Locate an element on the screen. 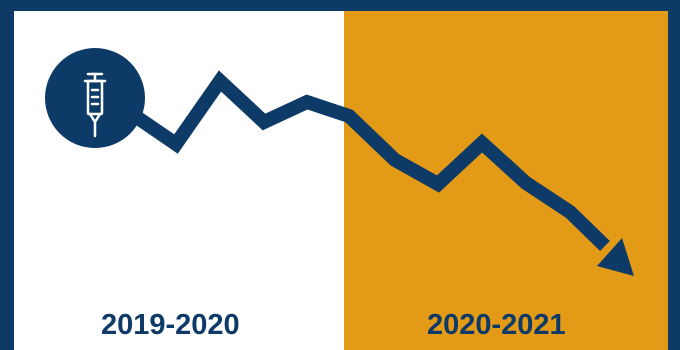  period-label-2019-2020: 2019-2020 is located at coordinates (170, 325).